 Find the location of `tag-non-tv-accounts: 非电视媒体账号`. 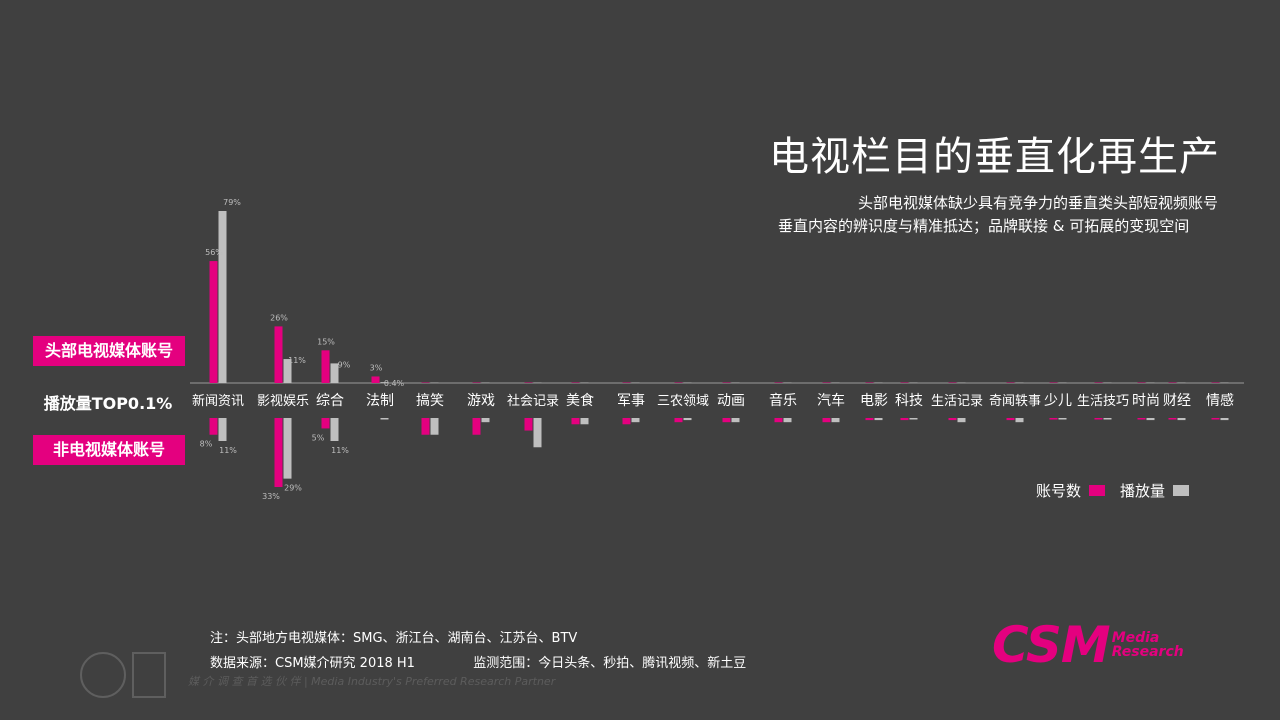

tag-non-tv-accounts: 非电视媒体账号 is located at coordinates (109, 450).